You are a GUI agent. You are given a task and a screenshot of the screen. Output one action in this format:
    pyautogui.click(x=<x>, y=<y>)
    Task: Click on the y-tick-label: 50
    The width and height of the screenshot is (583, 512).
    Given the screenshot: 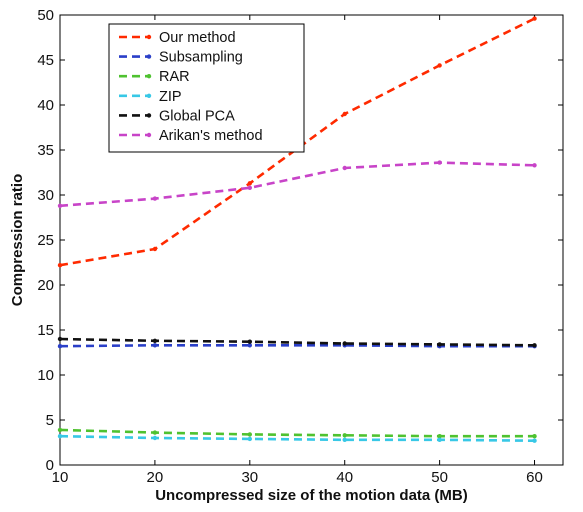 What is the action you would take?
    pyautogui.click(x=45, y=15)
    